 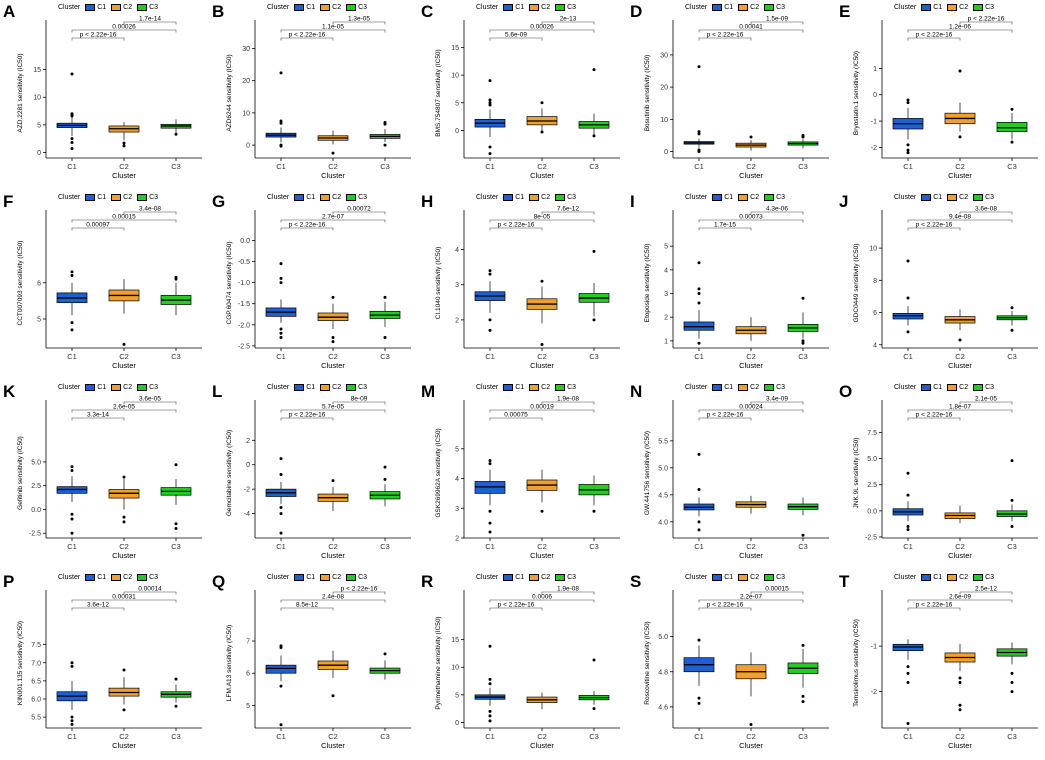 What do you see at coordinates (98, 35) in the screenshot?
I see `p-value-label: p < 2.22e-16` at bounding box center [98, 35].